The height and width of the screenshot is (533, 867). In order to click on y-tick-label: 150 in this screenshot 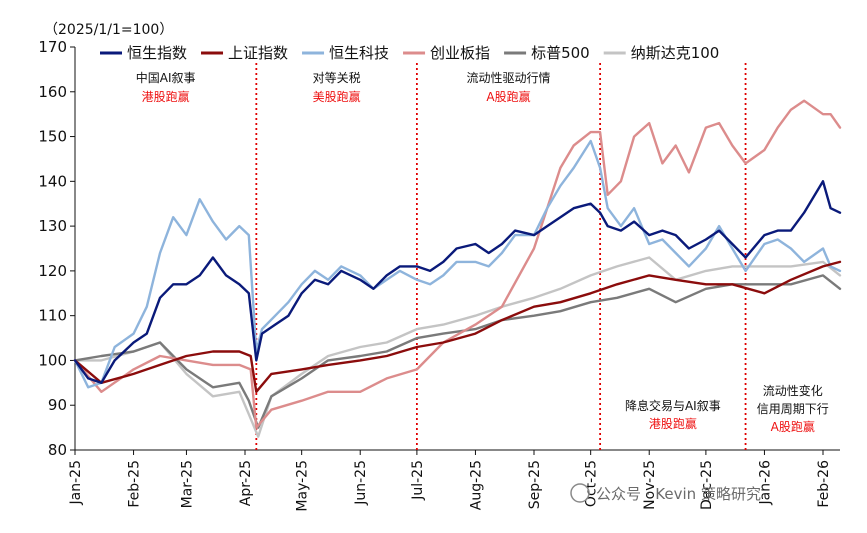, I will do `click(52, 137)`.